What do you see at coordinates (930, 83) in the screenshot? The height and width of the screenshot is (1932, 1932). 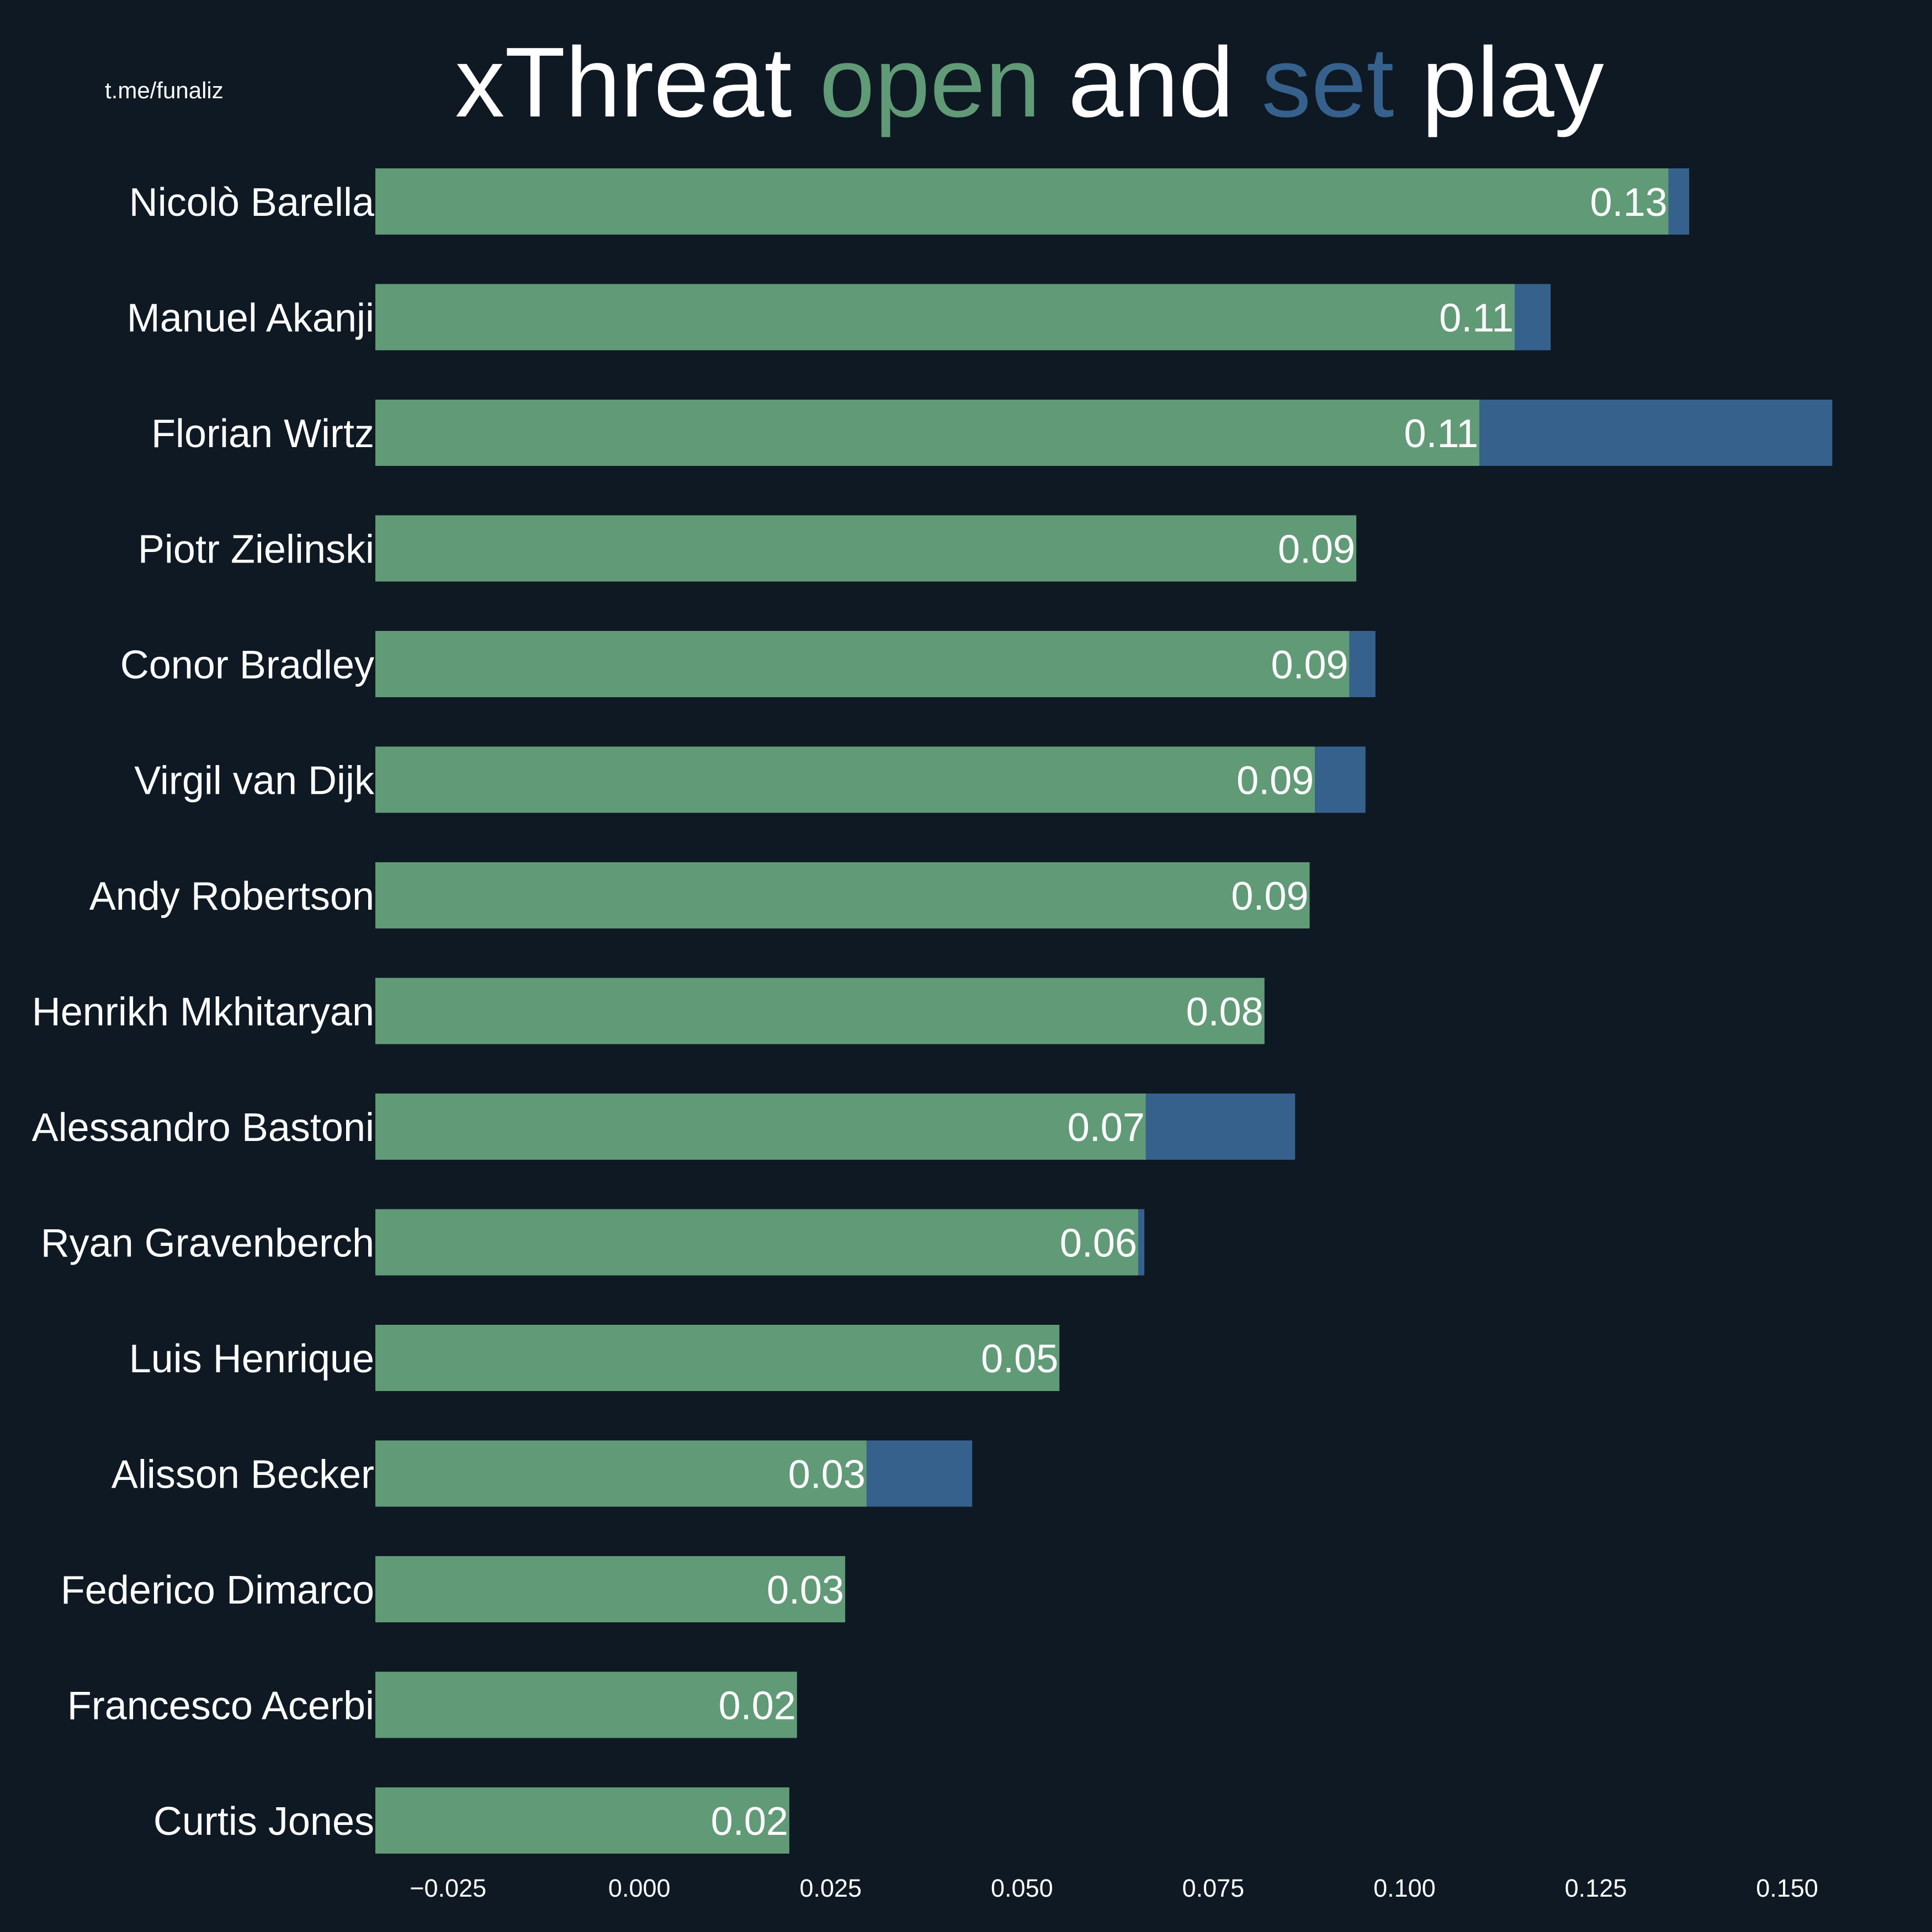 I see `title-open-word: open` at bounding box center [930, 83].